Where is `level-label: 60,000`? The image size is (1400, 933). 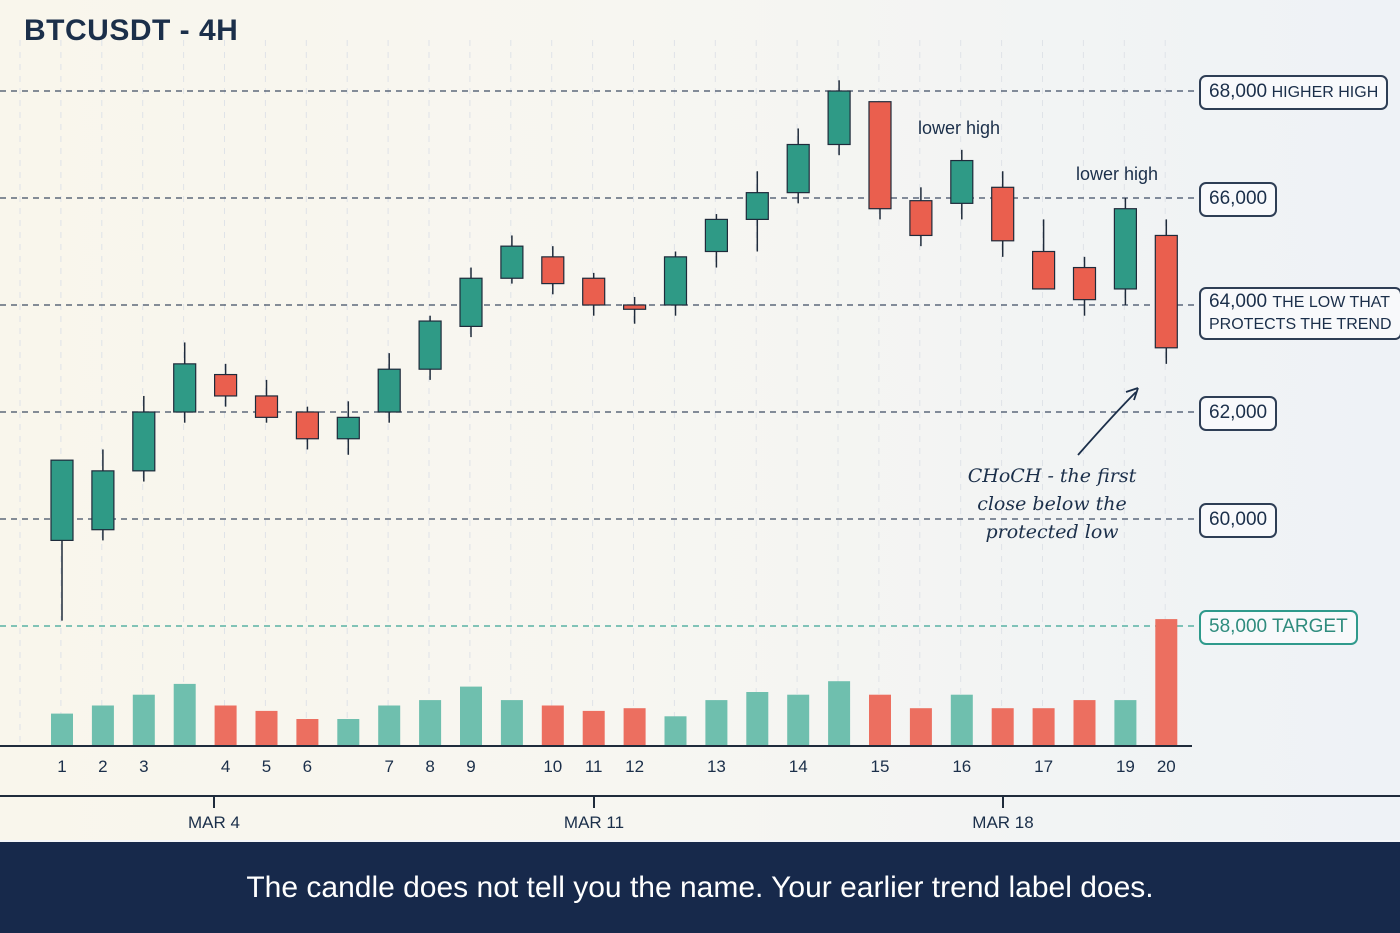 level-label: 60,000 is located at coordinates (1238, 520).